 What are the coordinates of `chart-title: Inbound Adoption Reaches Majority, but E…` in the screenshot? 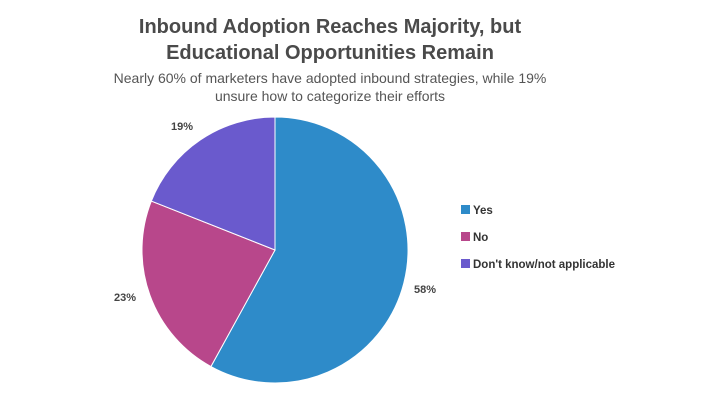 It's located at (330, 40).